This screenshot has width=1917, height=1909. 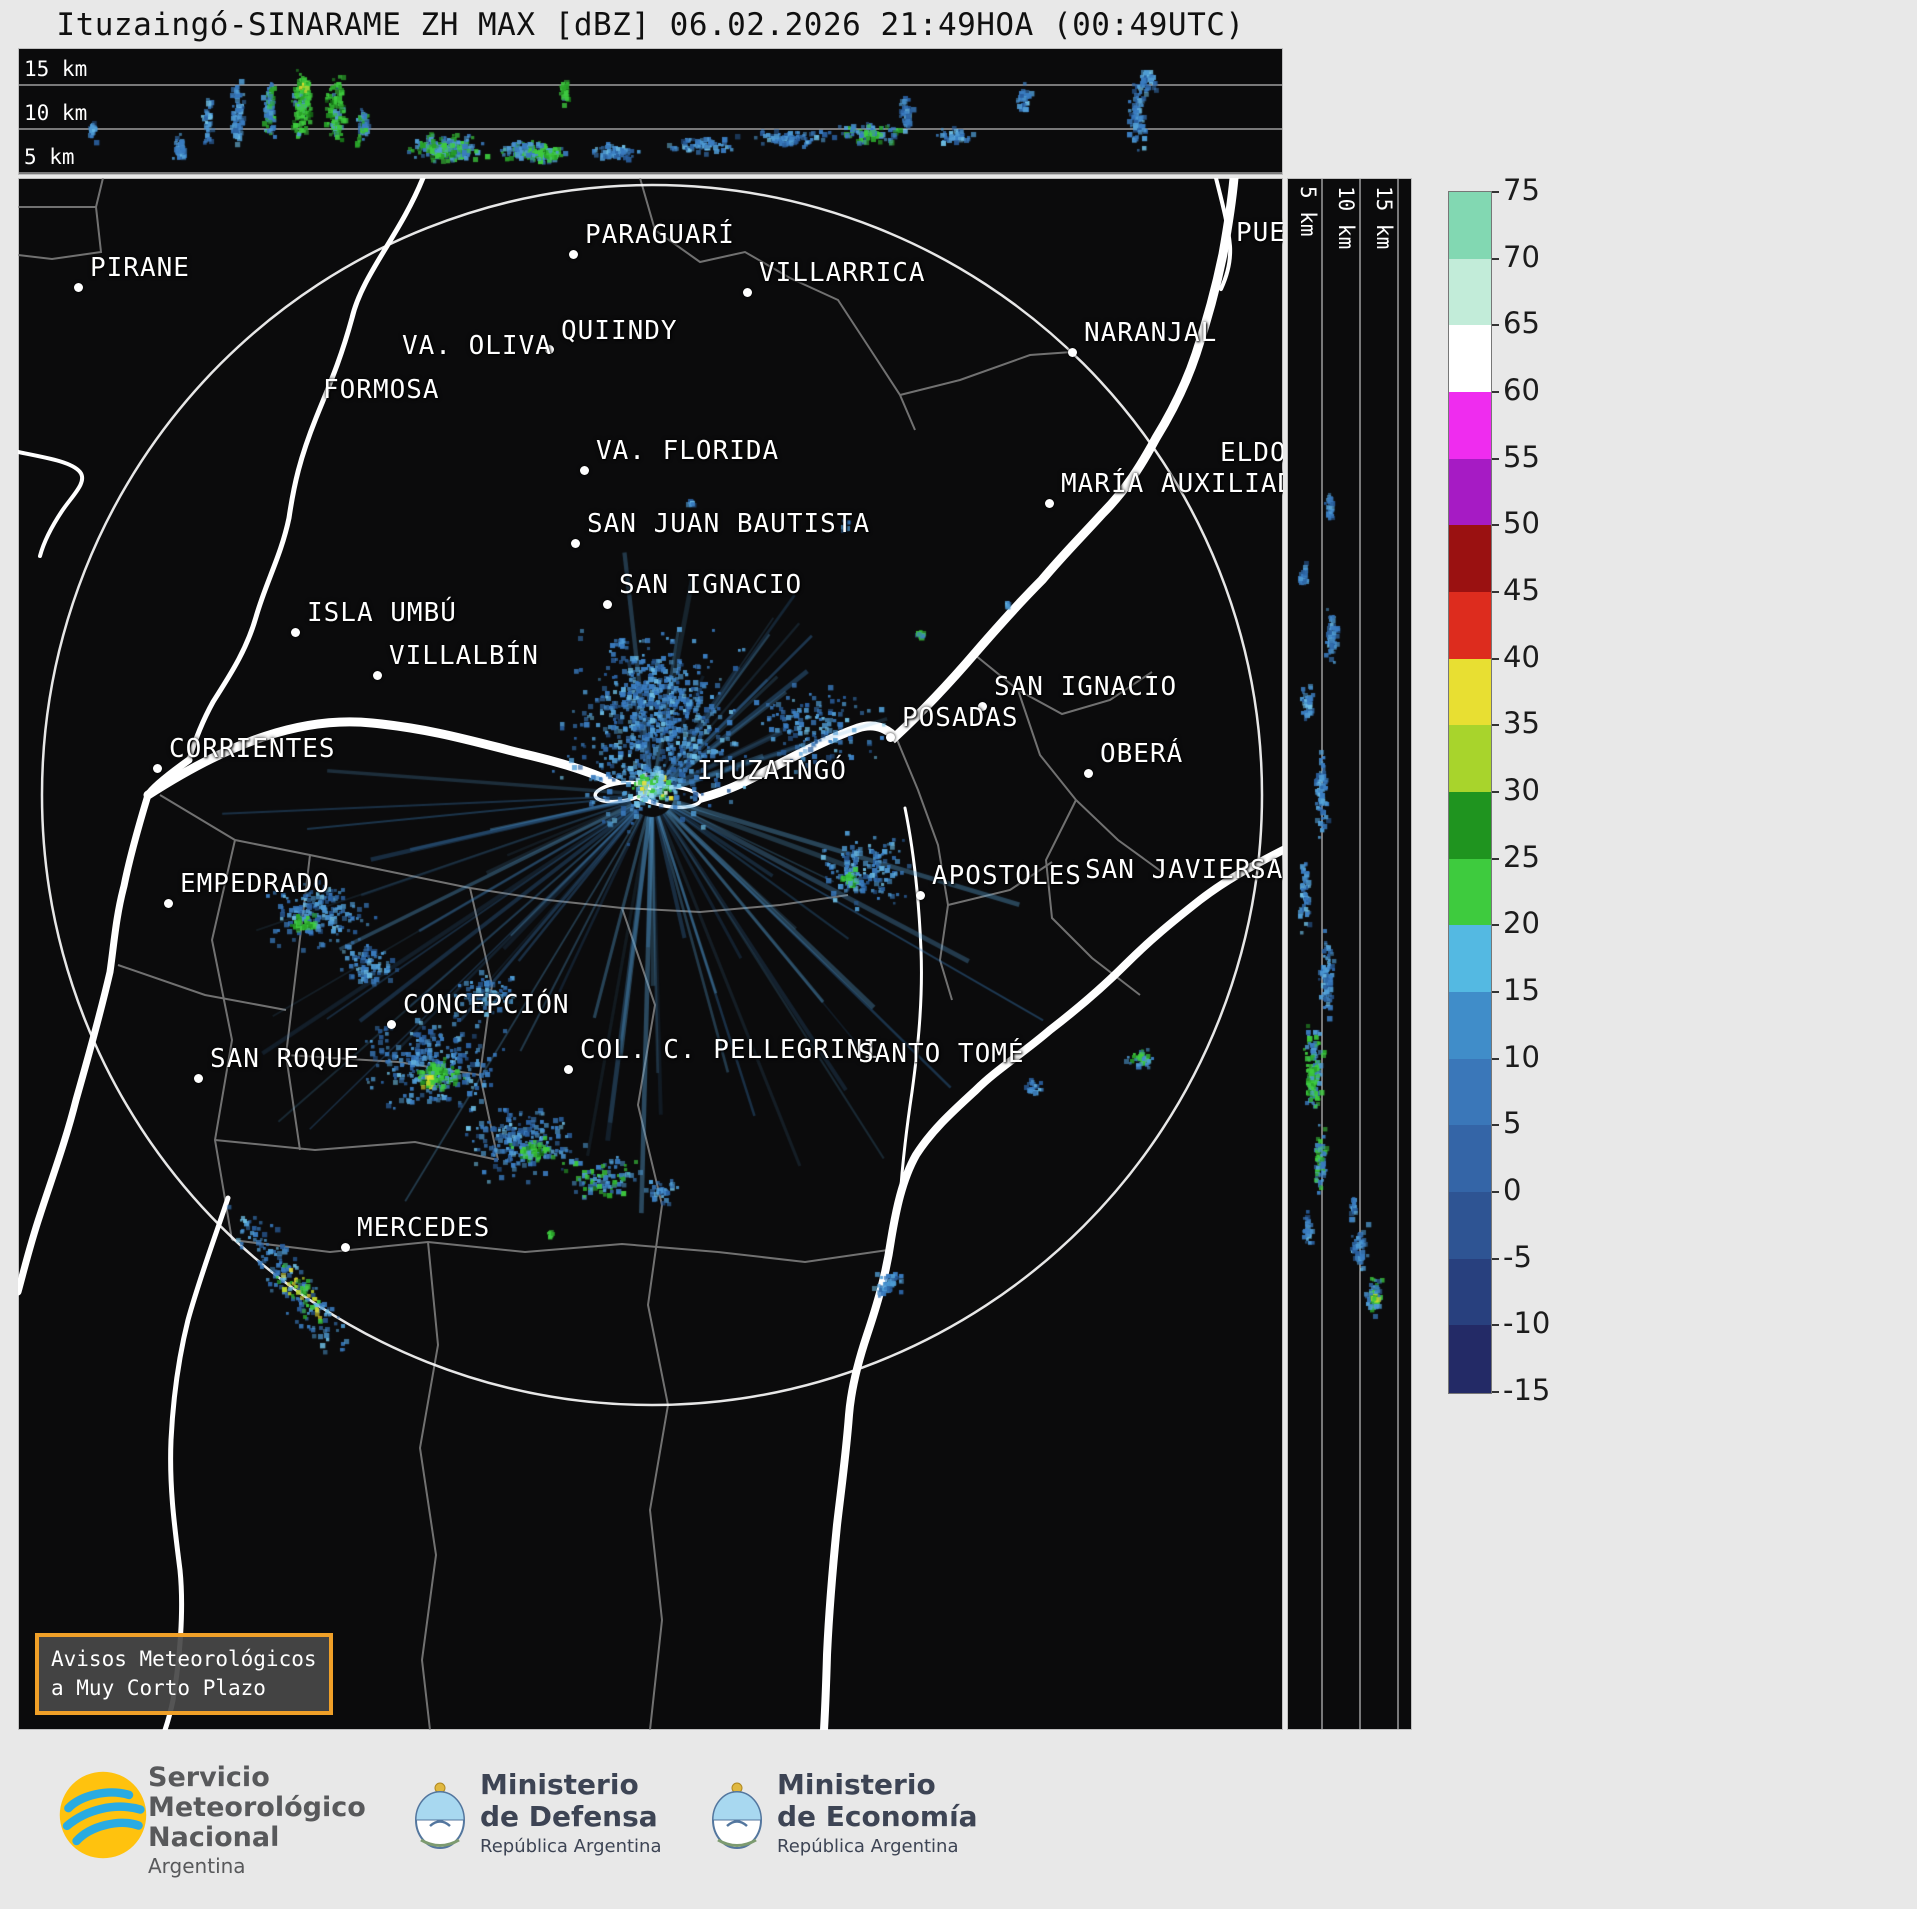 I want to click on colorbar-tick-label: 40, so click(x=1521, y=656).